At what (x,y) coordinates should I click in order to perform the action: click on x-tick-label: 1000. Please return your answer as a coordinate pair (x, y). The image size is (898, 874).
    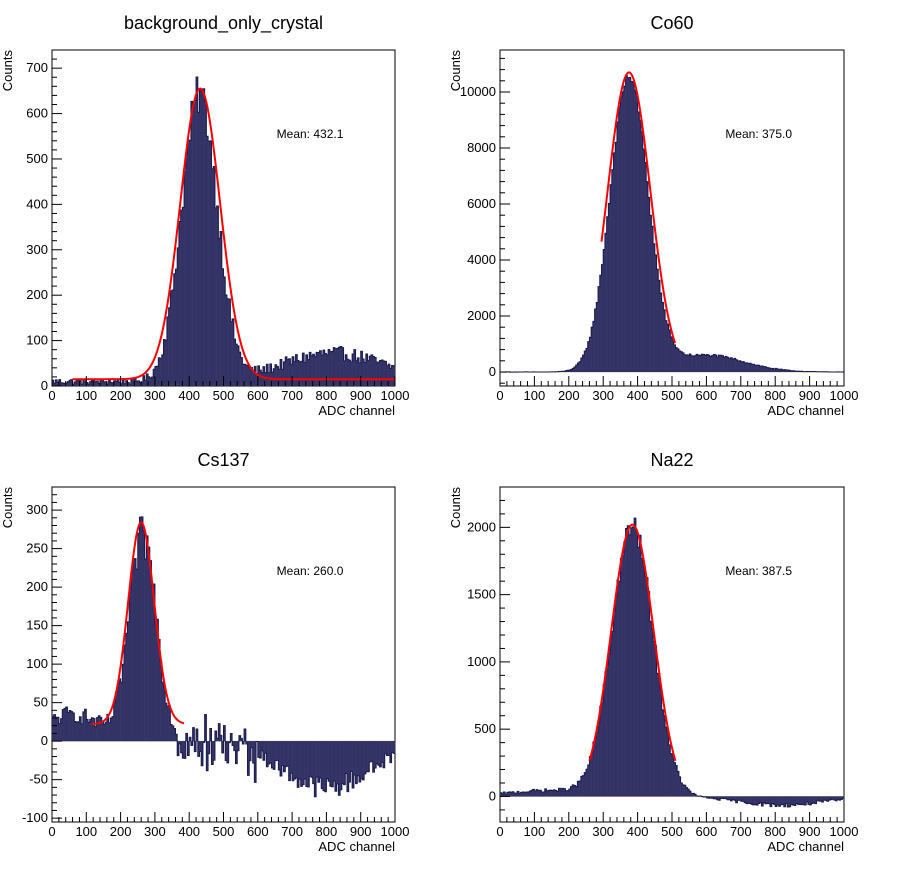
    Looking at the image, I should click on (844, 831).